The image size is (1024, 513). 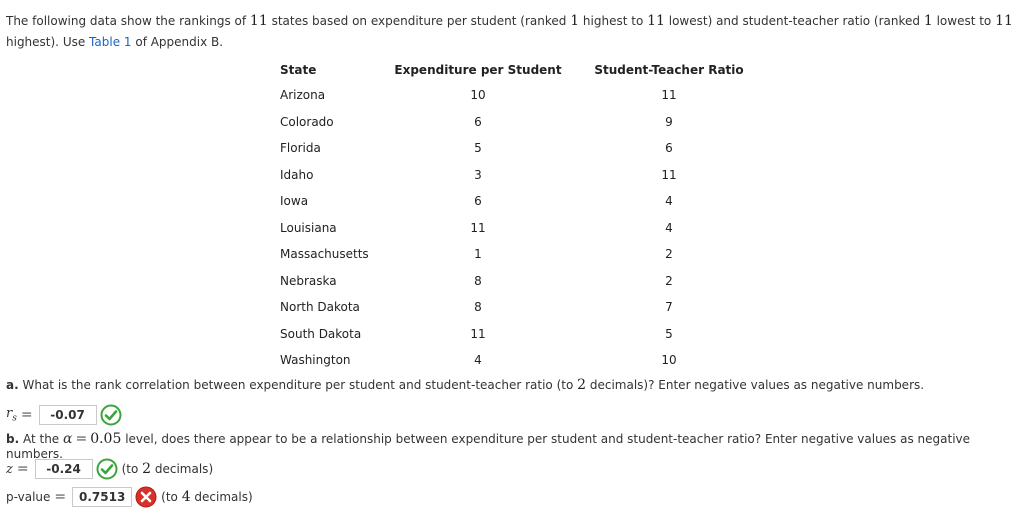 What do you see at coordinates (308, 227) in the screenshot?
I see `state-cell: Louisiana` at bounding box center [308, 227].